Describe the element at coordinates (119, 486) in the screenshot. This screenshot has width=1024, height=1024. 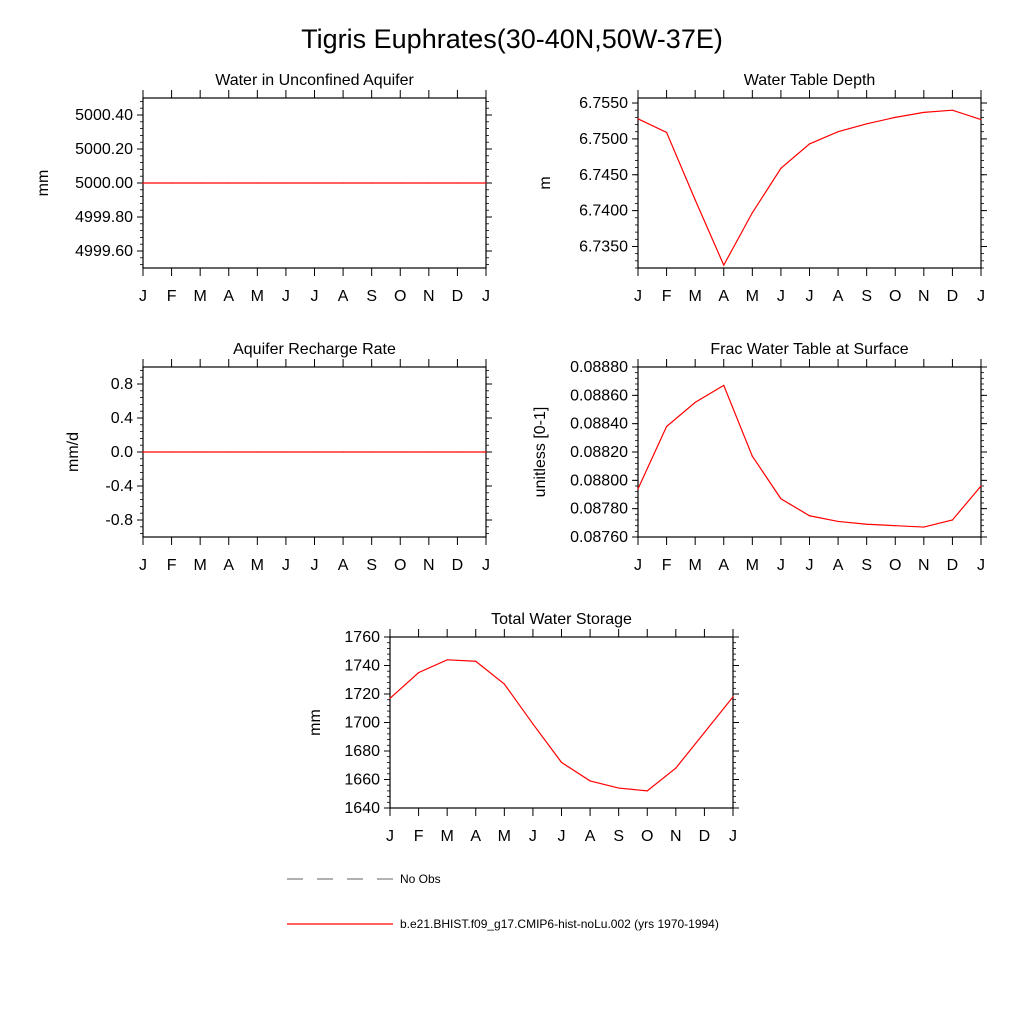
I see `y-tick-label: -0.4` at that location.